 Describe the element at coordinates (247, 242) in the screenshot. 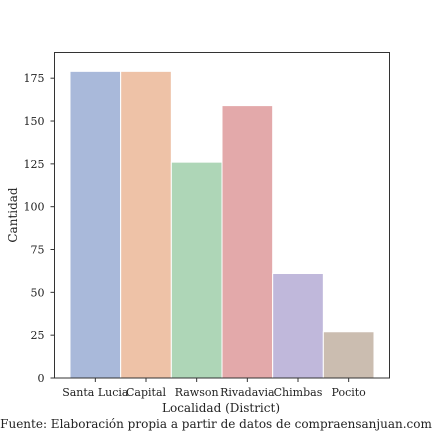

I see `bar-rivadavia` at that location.